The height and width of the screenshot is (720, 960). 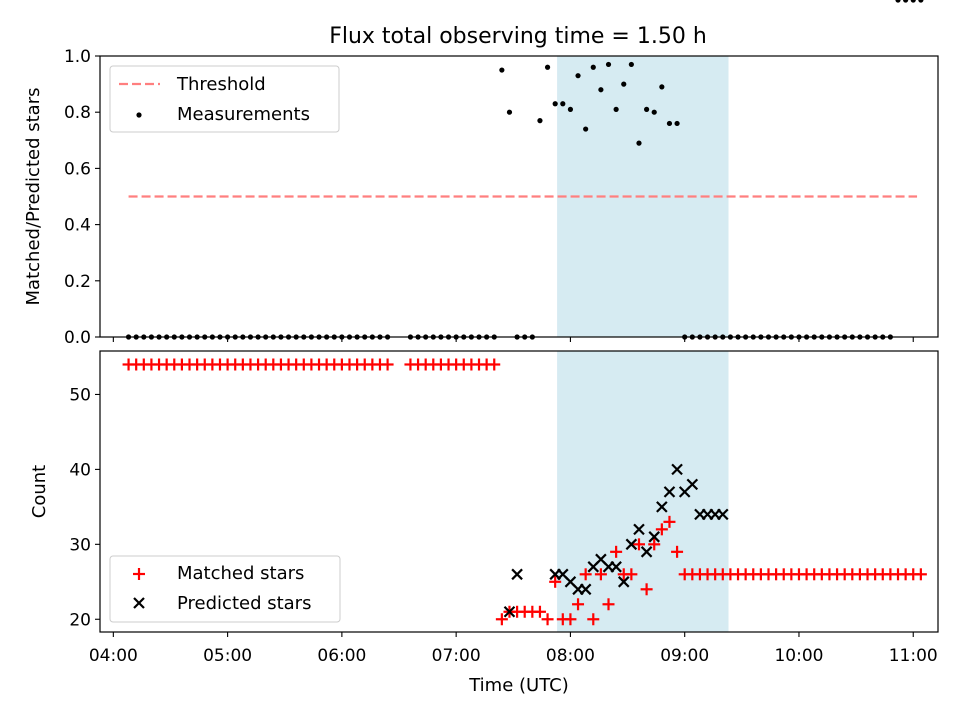 What do you see at coordinates (77, 57) in the screenshot?
I see `y-tick-label: 1.0` at bounding box center [77, 57].